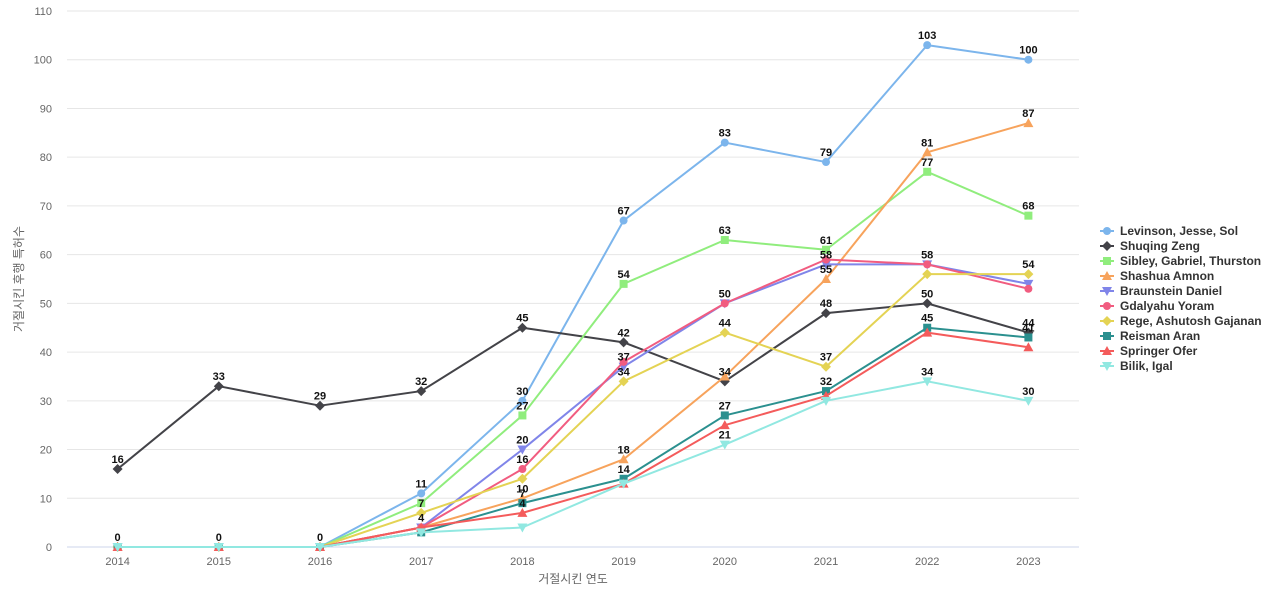 The width and height of the screenshot is (1280, 600). Describe the element at coordinates (725, 324) in the screenshot. I see `data-label: 44` at that location.